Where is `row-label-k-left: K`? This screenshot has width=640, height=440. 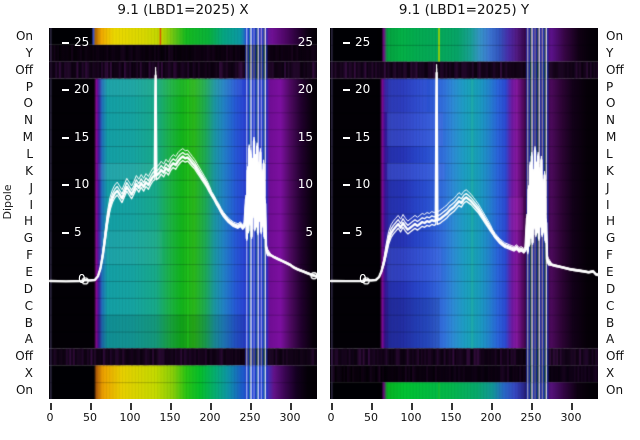 row-label-k-left: K is located at coordinates (29, 170).